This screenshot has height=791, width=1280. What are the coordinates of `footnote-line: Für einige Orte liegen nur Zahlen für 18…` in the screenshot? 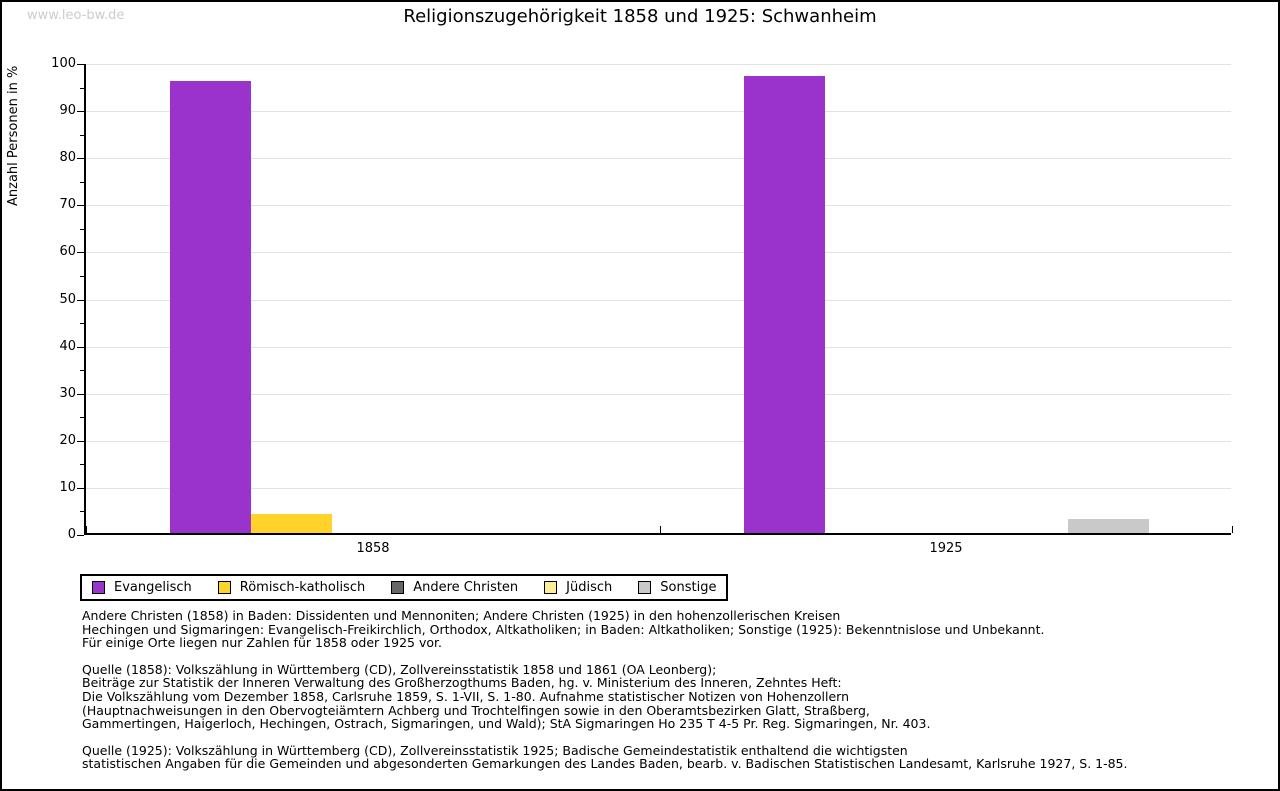 It's located at (262, 643).